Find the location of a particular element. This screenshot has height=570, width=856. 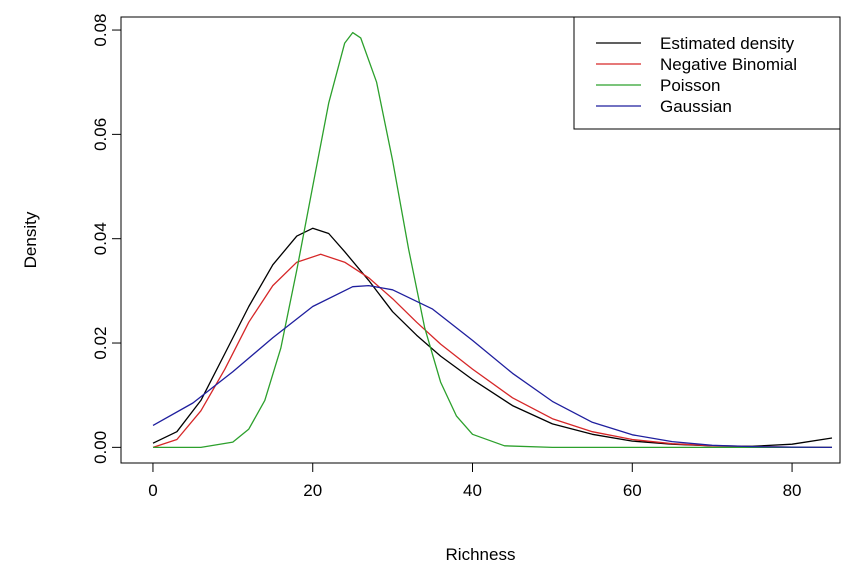

legend-label: Gaussian is located at coordinates (696, 106).